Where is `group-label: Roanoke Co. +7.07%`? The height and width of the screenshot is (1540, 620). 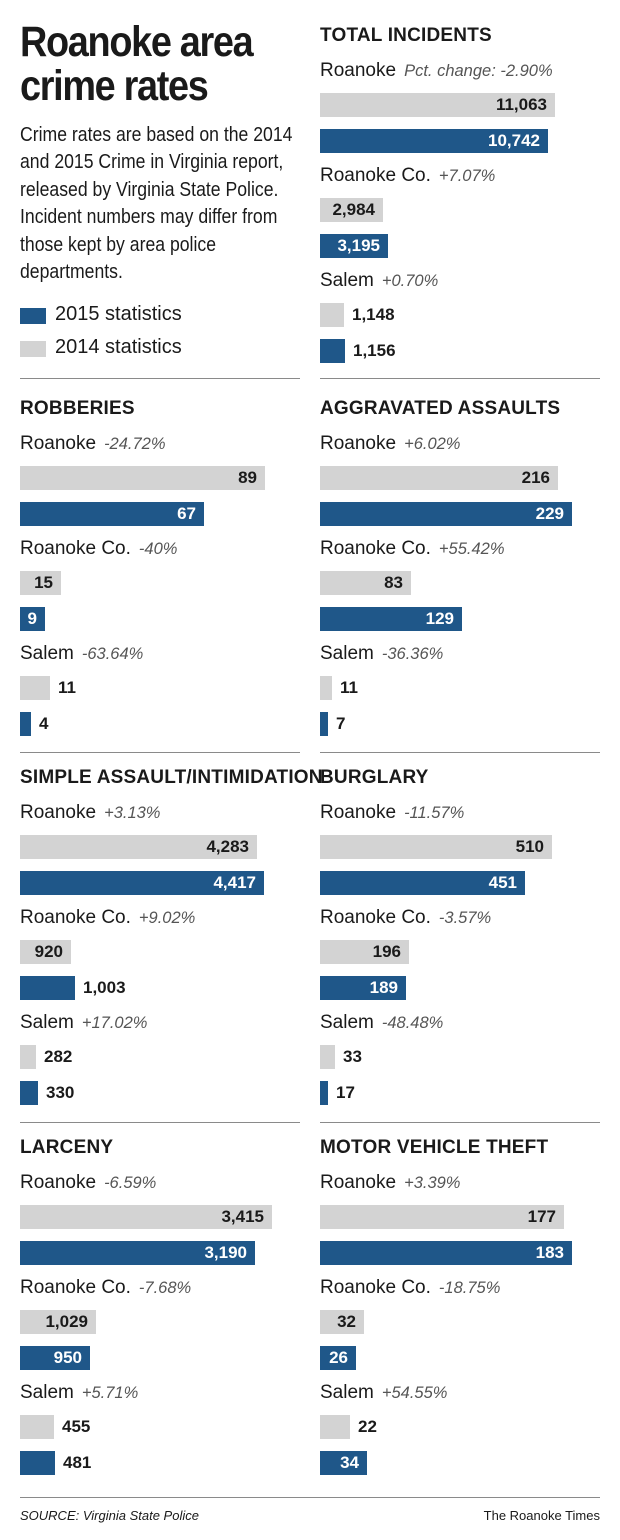
group-label: Roanoke Co. +7.07% is located at coordinates (407, 176).